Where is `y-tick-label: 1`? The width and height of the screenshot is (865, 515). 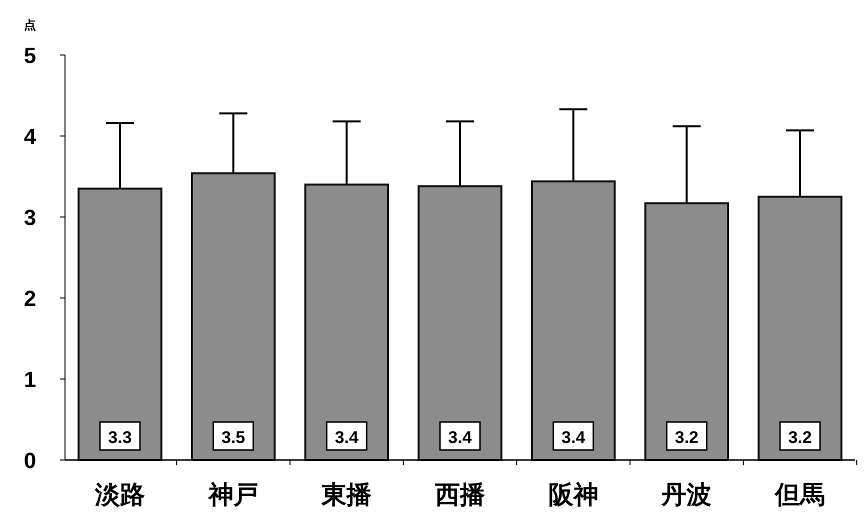
y-tick-label: 1 is located at coordinates (30, 379).